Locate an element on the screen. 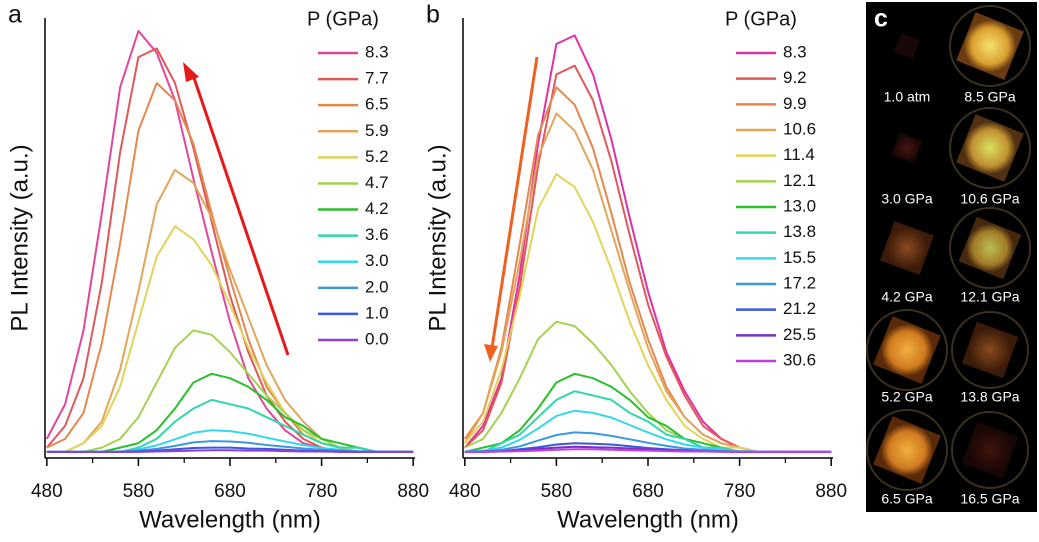 This screenshot has width=1039, height=542. legend-label: 5.2 is located at coordinates (377, 156).